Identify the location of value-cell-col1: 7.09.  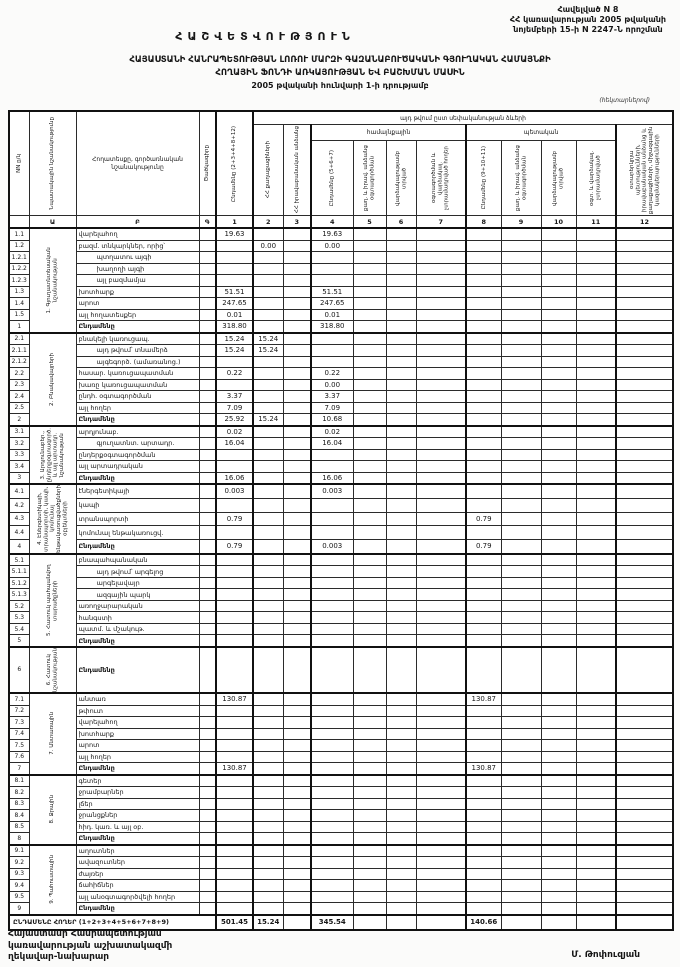
(234, 407).